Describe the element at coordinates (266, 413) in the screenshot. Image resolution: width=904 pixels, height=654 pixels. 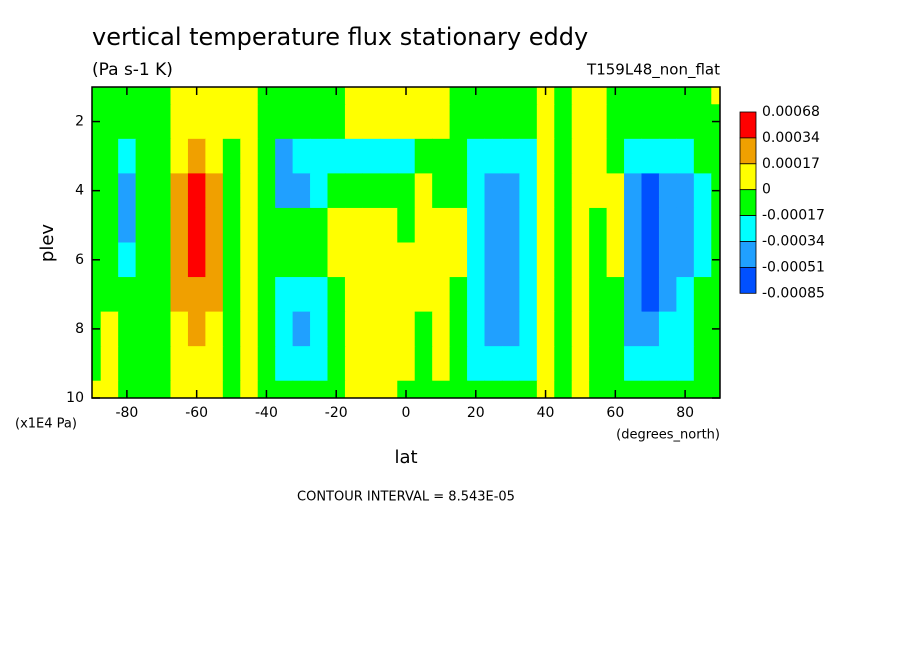
I see `x-tick-label: -40` at that location.